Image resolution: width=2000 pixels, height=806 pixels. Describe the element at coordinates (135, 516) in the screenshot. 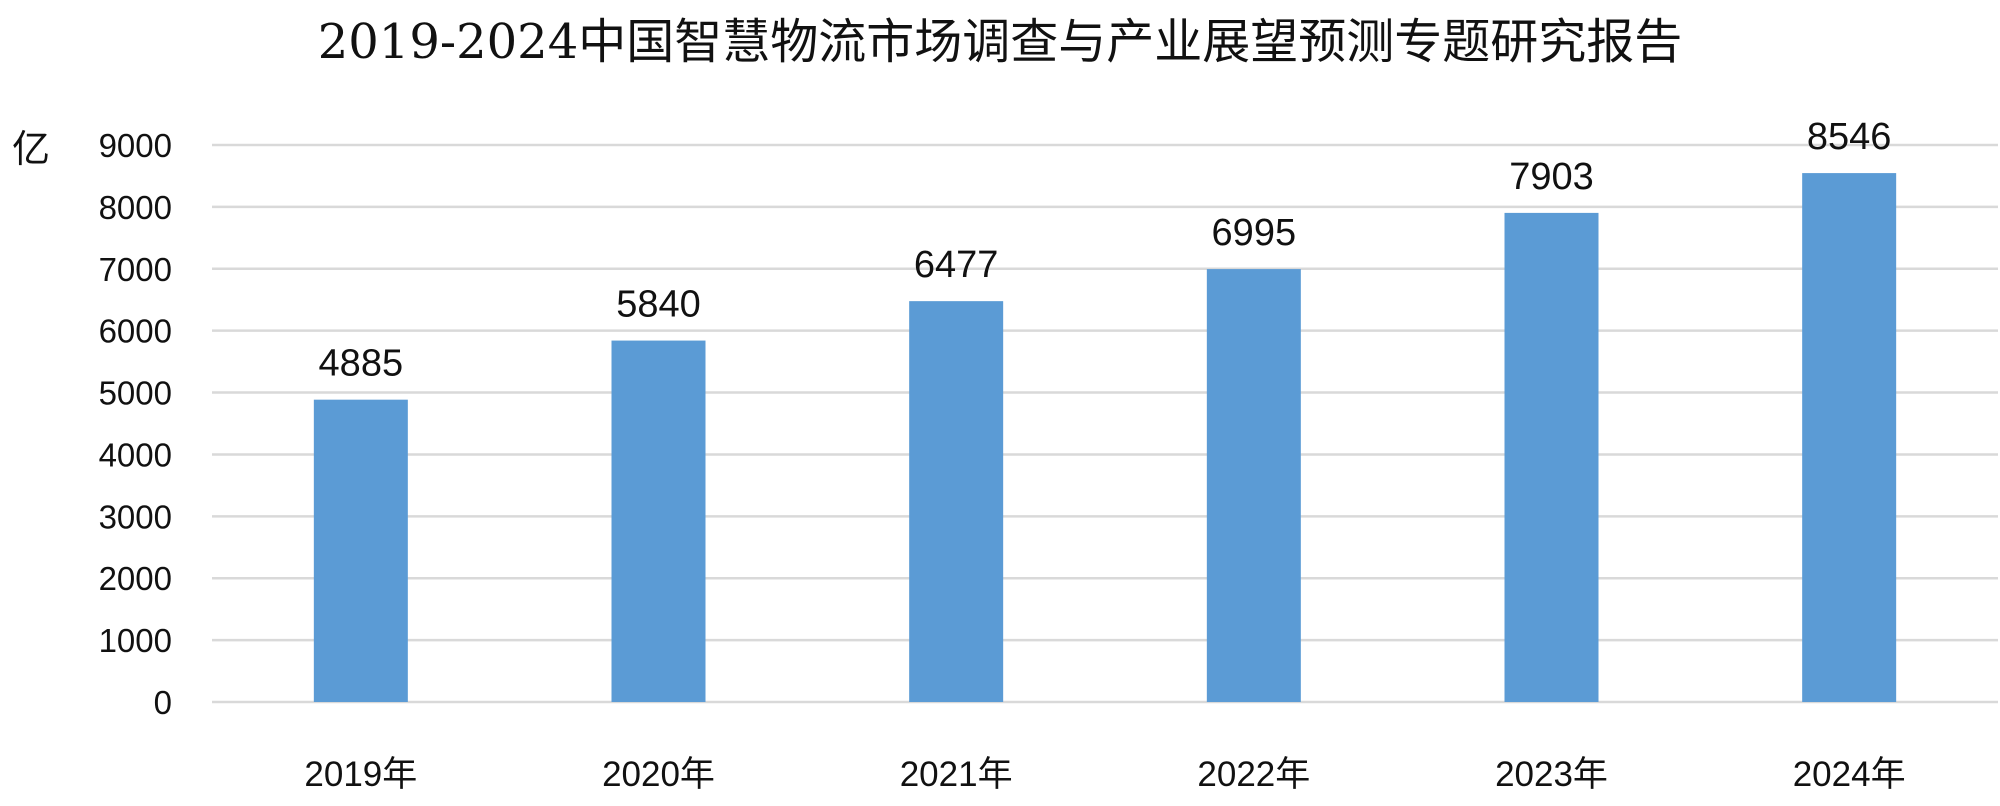

I see `y-tick-label: 3000` at that location.